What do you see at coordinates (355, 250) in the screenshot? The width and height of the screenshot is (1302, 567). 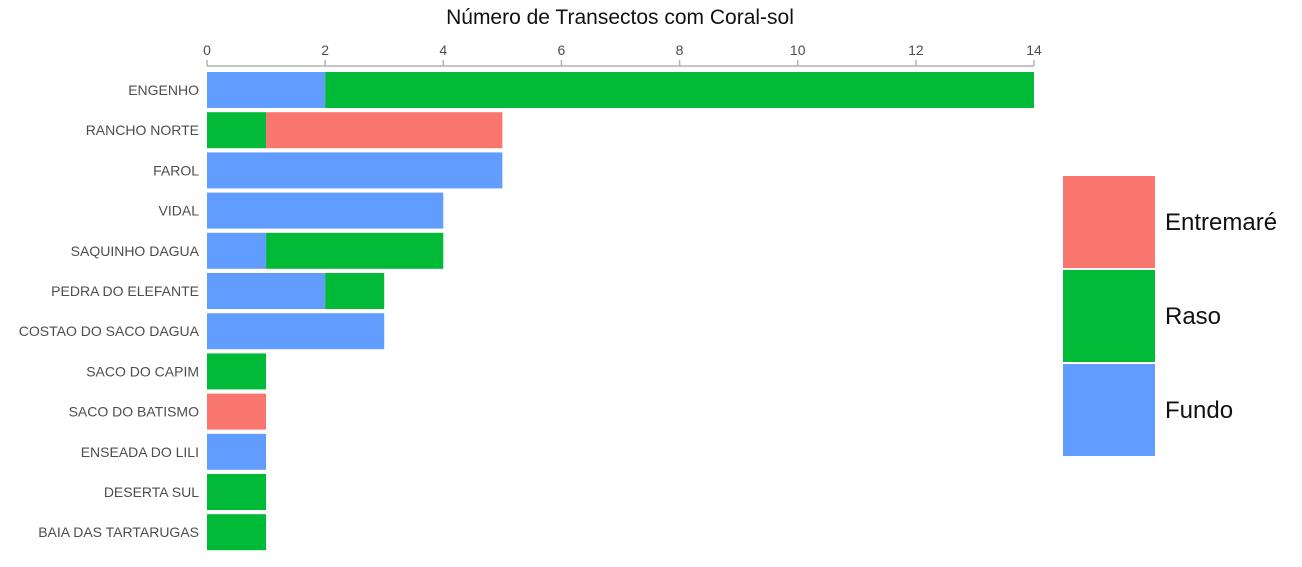 I see `bar-saquinho-dagua-raso` at bounding box center [355, 250].